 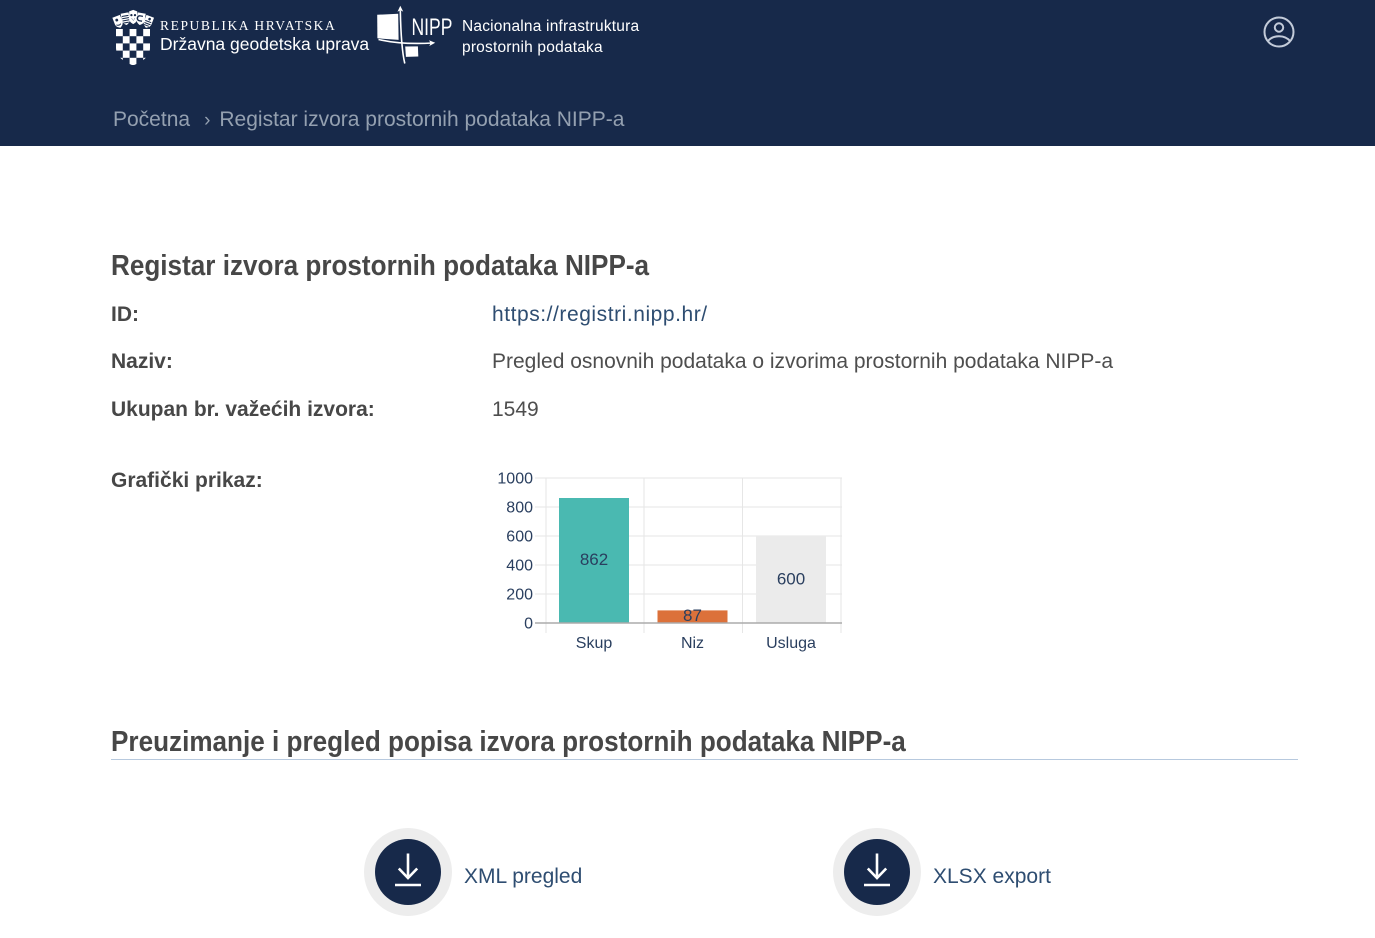 What do you see at coordinates (515, 479) in the screenshot?
I see `svg-text: 1000` at bounding box center [515, 479].